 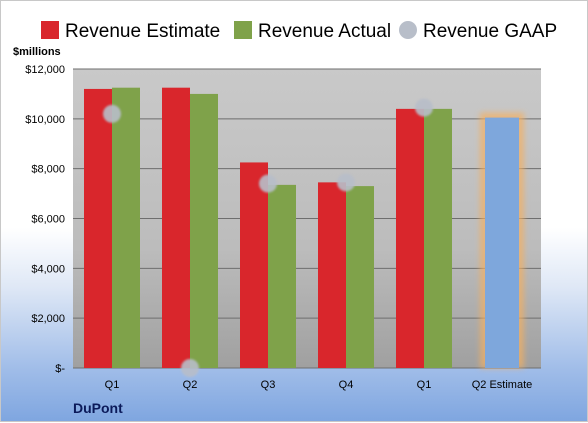 I want to click on bar-q2-estimate, so click(x=502, y=243).